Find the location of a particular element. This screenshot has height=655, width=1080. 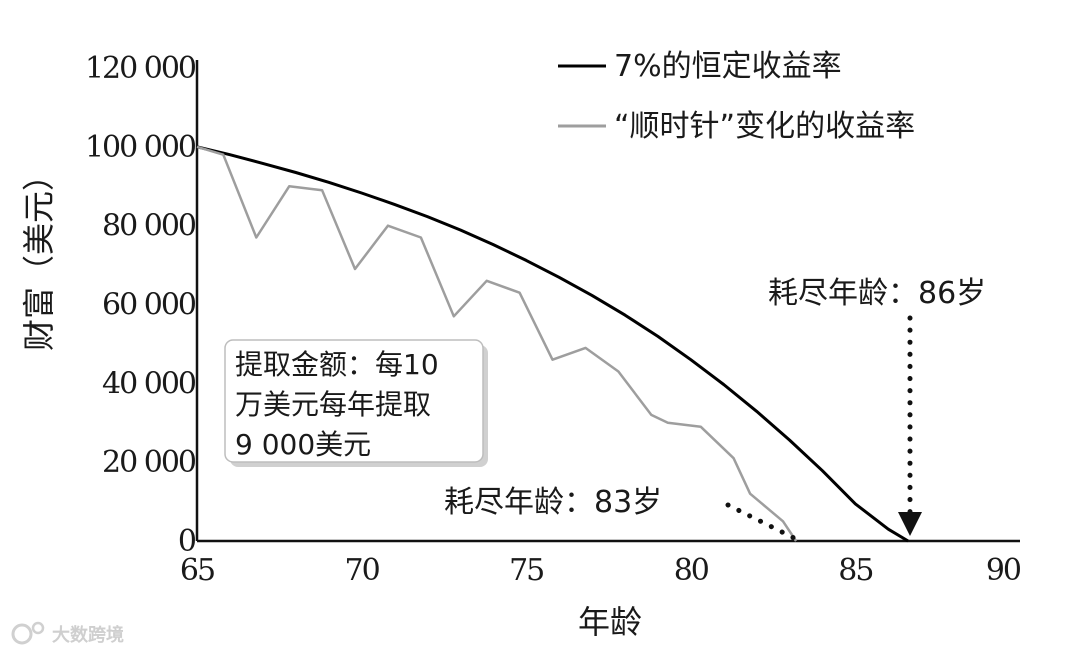

x-tick-label: 90 is located at coordinates (1003, 570).